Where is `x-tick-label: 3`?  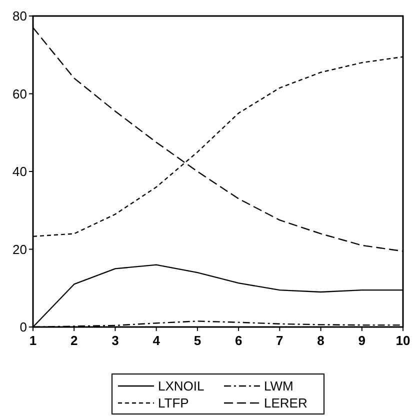 x-tick-label: 3 is located at coordinates (115, 340).